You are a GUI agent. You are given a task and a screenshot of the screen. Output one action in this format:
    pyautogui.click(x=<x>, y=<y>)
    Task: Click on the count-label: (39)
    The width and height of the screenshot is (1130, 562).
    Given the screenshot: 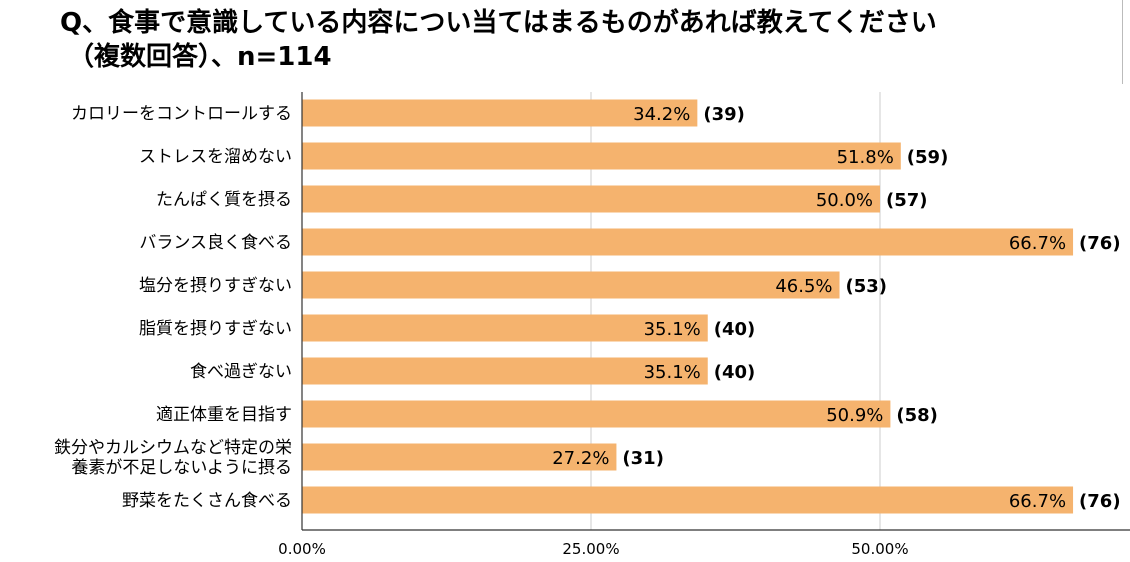 What is the action you would take?
    pyautogui.click(x=724, y=114)
    